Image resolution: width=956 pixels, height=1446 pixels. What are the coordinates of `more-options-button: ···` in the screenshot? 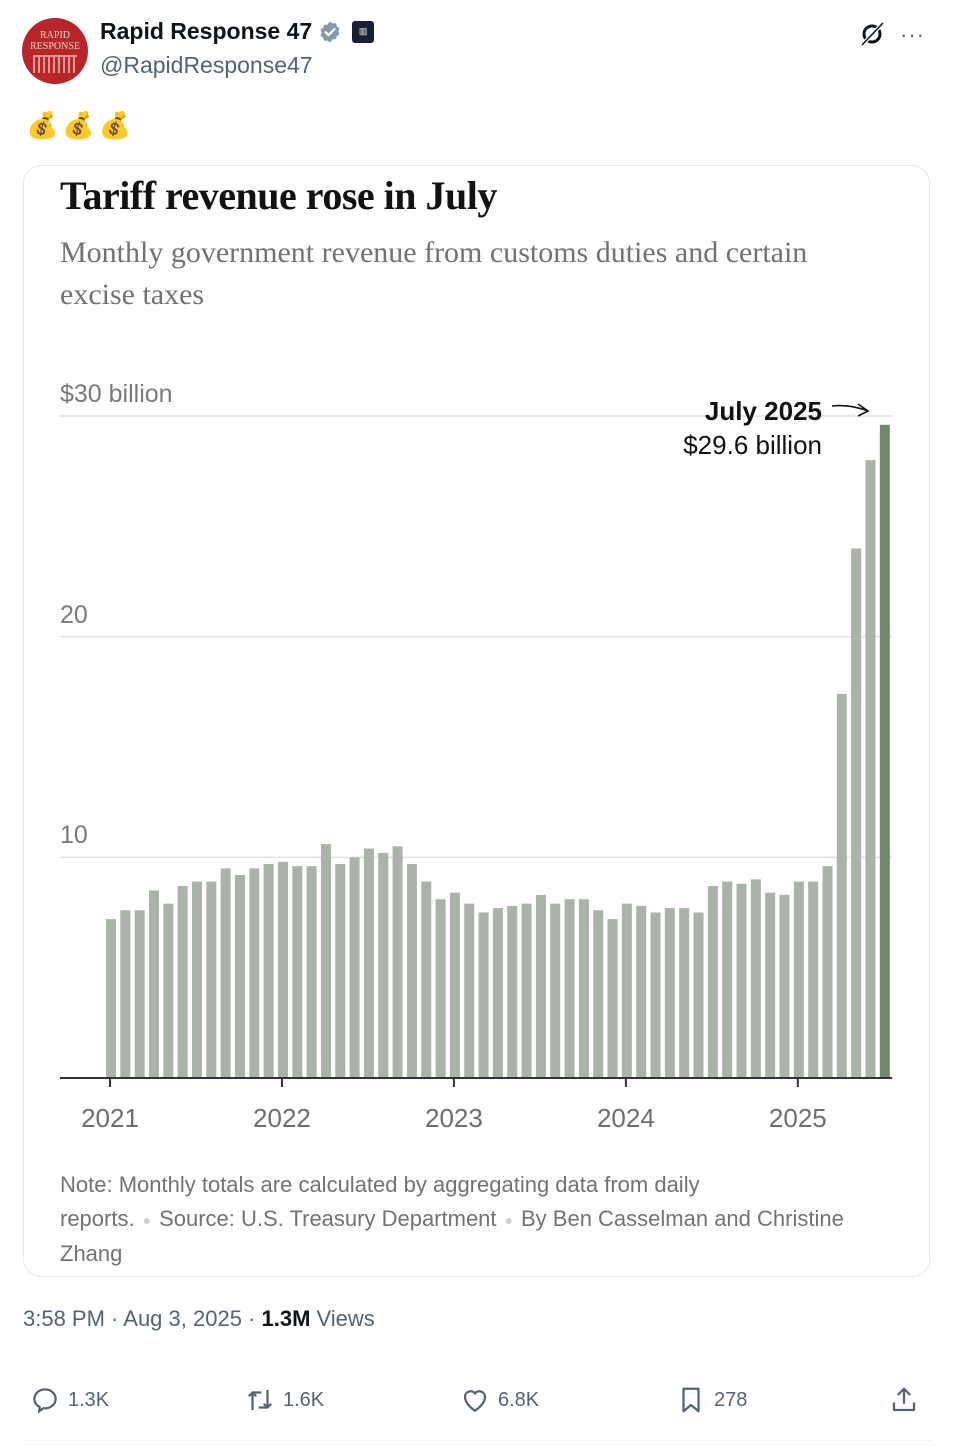 It's located at (912, 34).